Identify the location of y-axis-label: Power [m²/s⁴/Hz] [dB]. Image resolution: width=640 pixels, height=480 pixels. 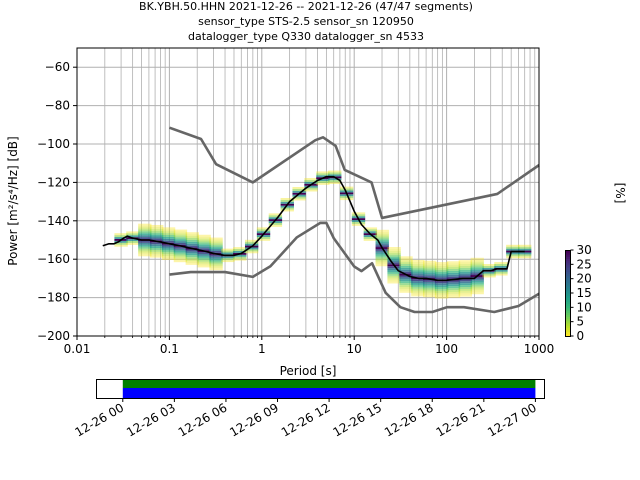
(13, 200).